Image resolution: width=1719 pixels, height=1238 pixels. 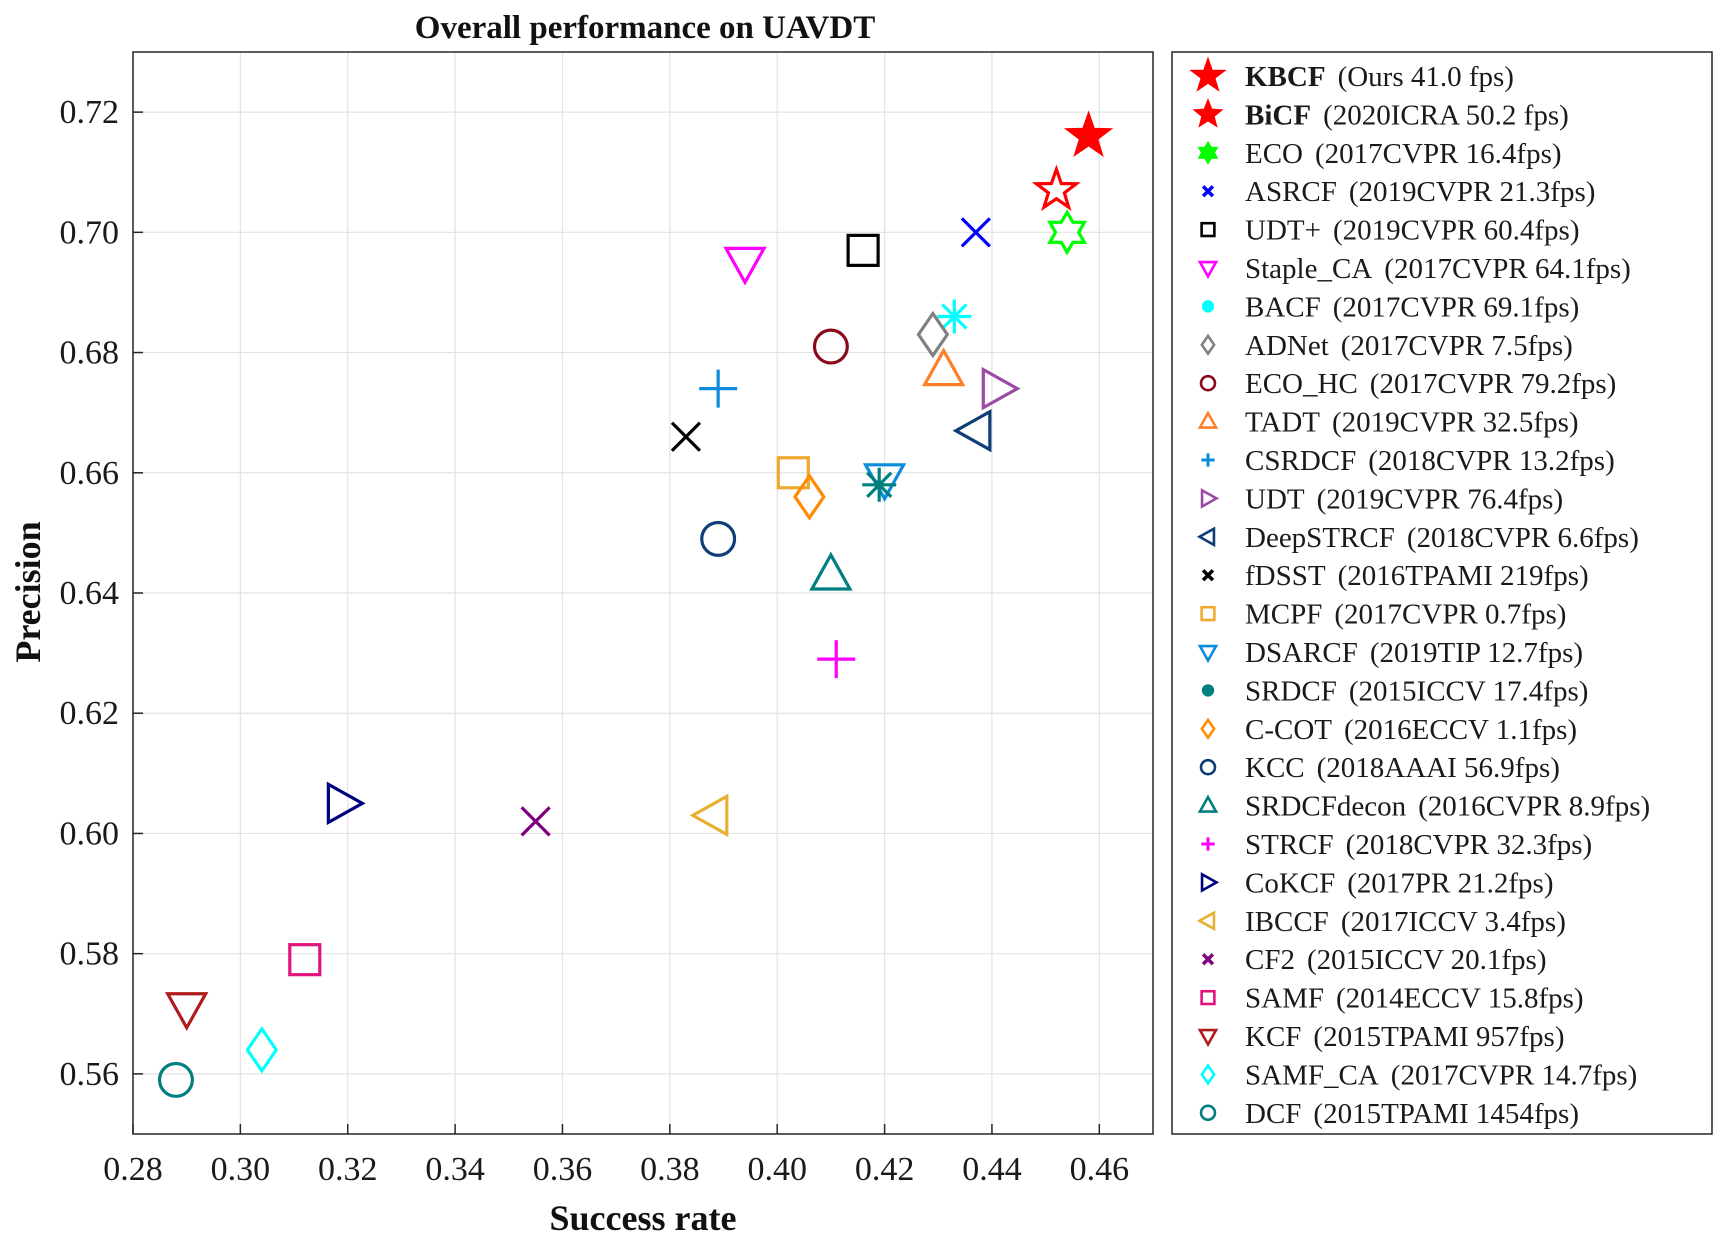 I want to click on legend-info: (2017CVPR 69.1fps), so click(x=1456, y=307).